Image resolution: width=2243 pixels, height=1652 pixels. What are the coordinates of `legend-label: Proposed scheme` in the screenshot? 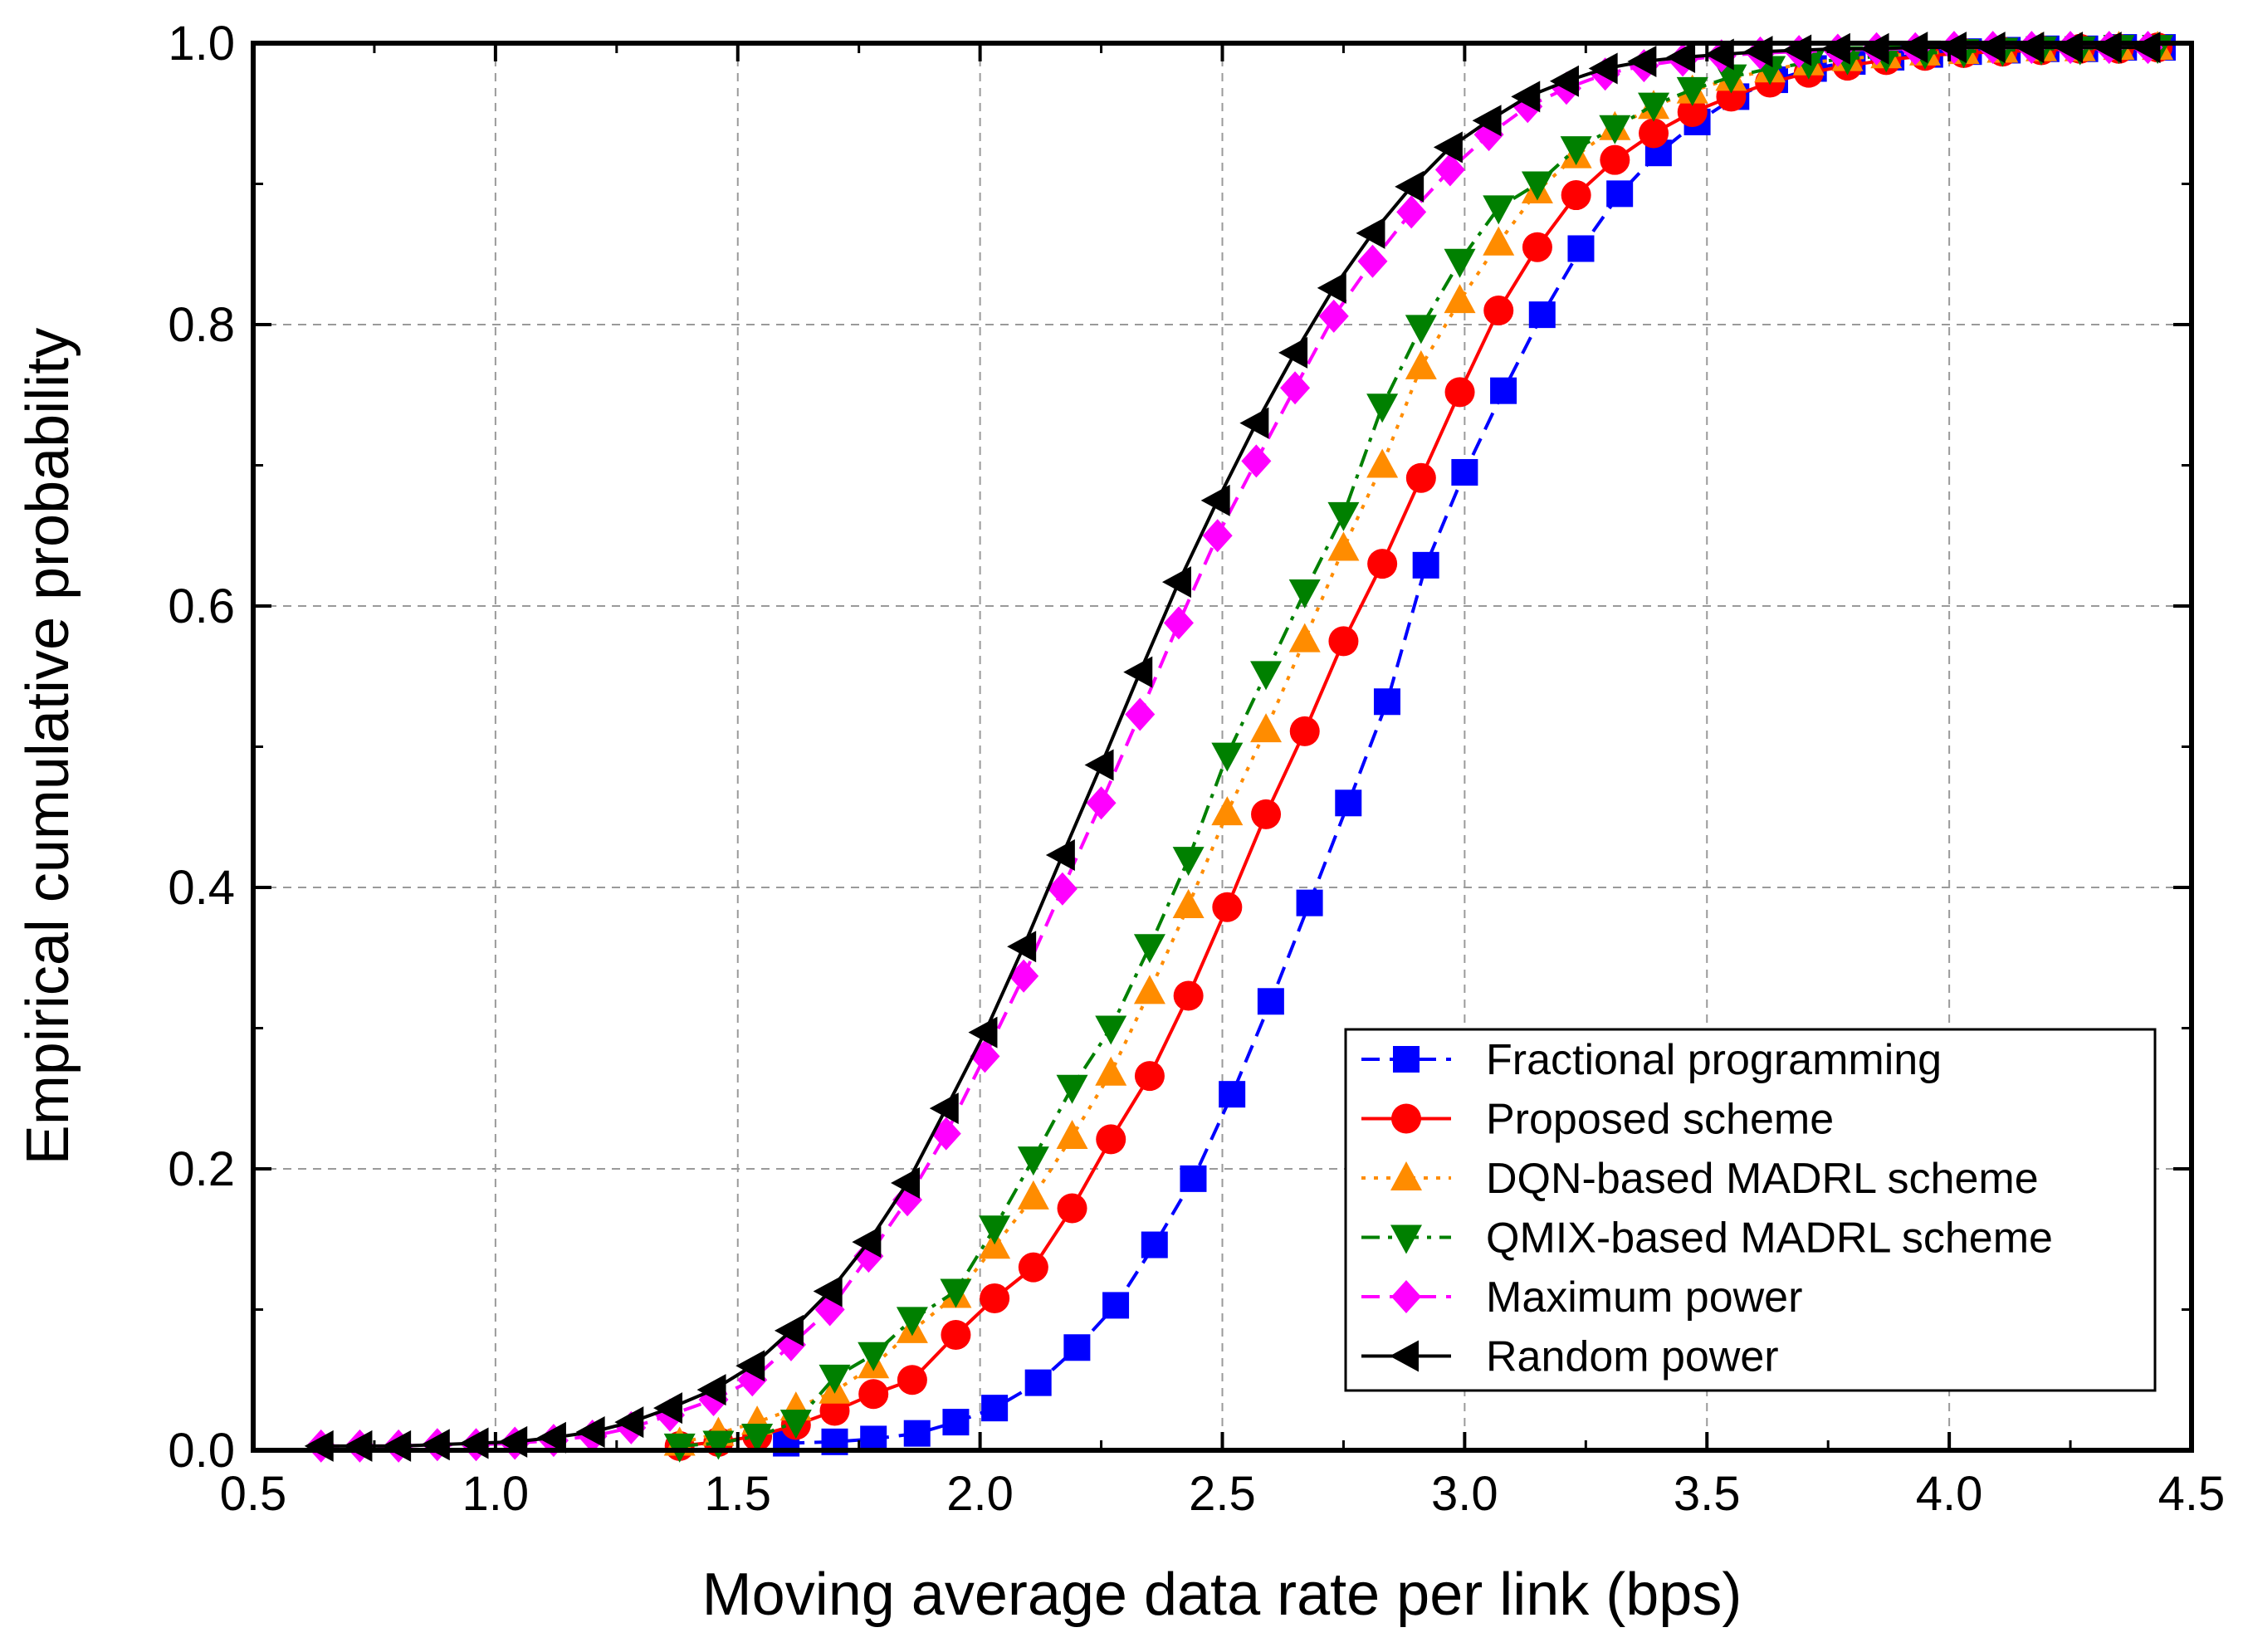 It's located at (1660, 1120).